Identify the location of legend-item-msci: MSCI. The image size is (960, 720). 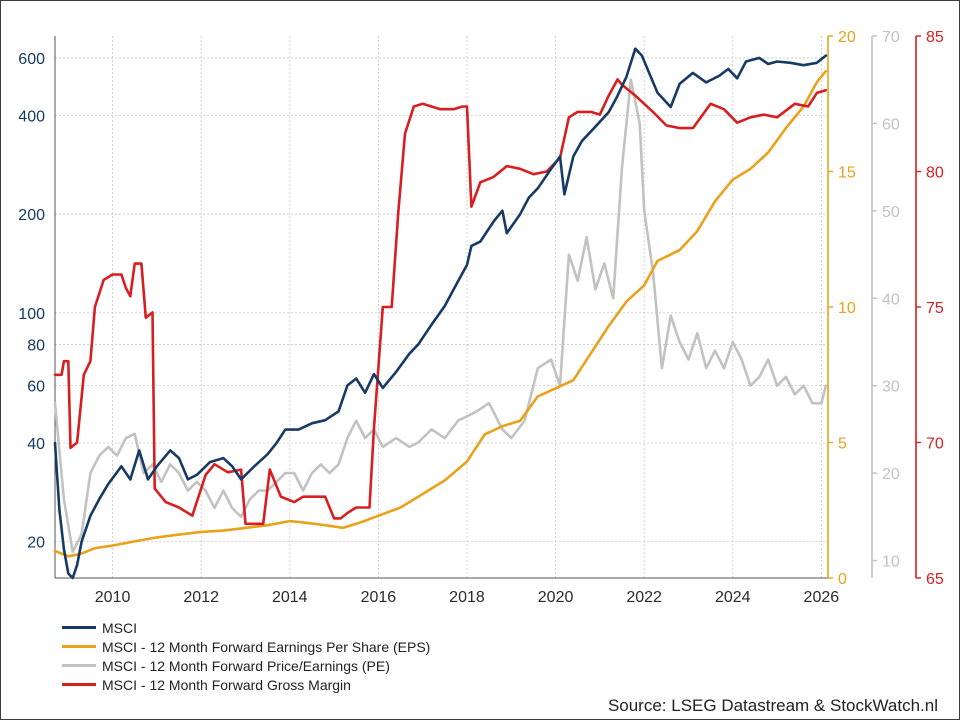
(246, 627).